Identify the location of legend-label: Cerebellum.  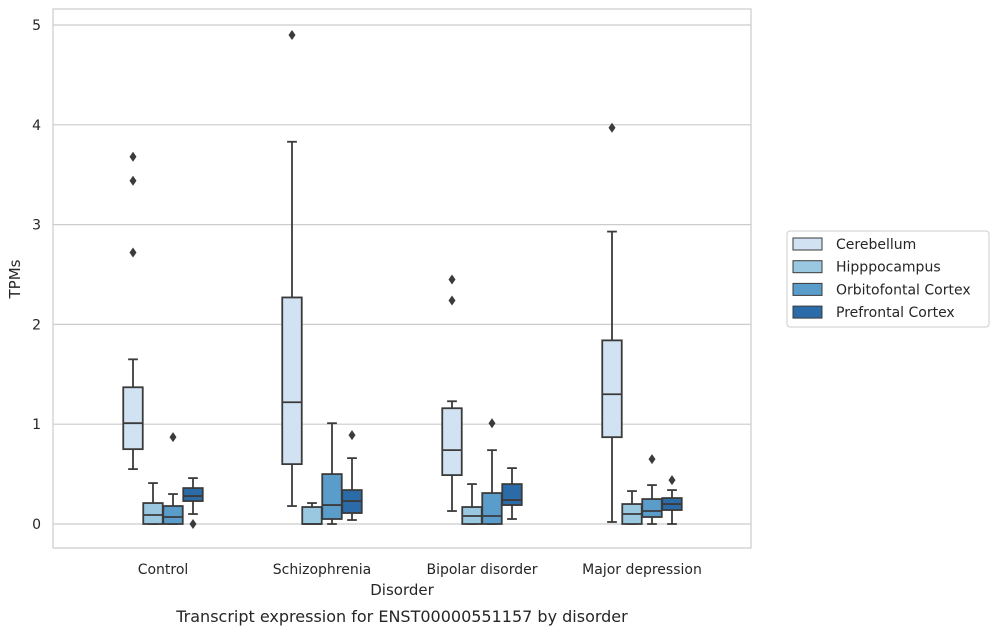
(876, 245).